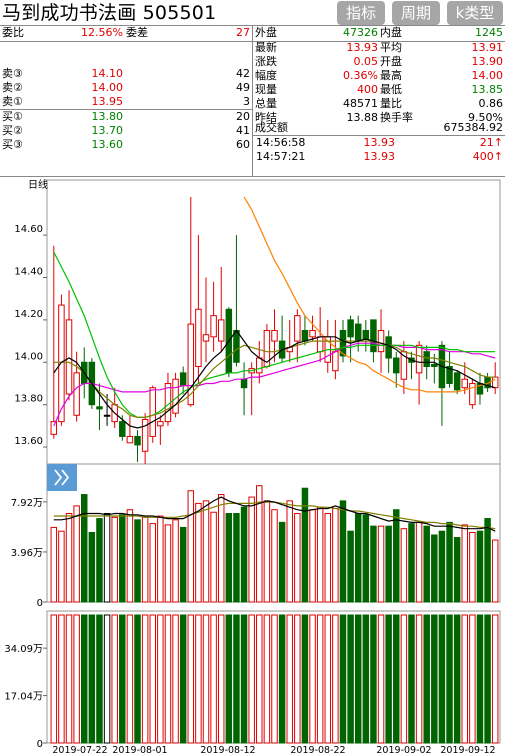 This screenshot has width=505, height=755. Describe the element at coordinates (361, 13) in the screenshot. I see `indicator-button: 指标` at that location.